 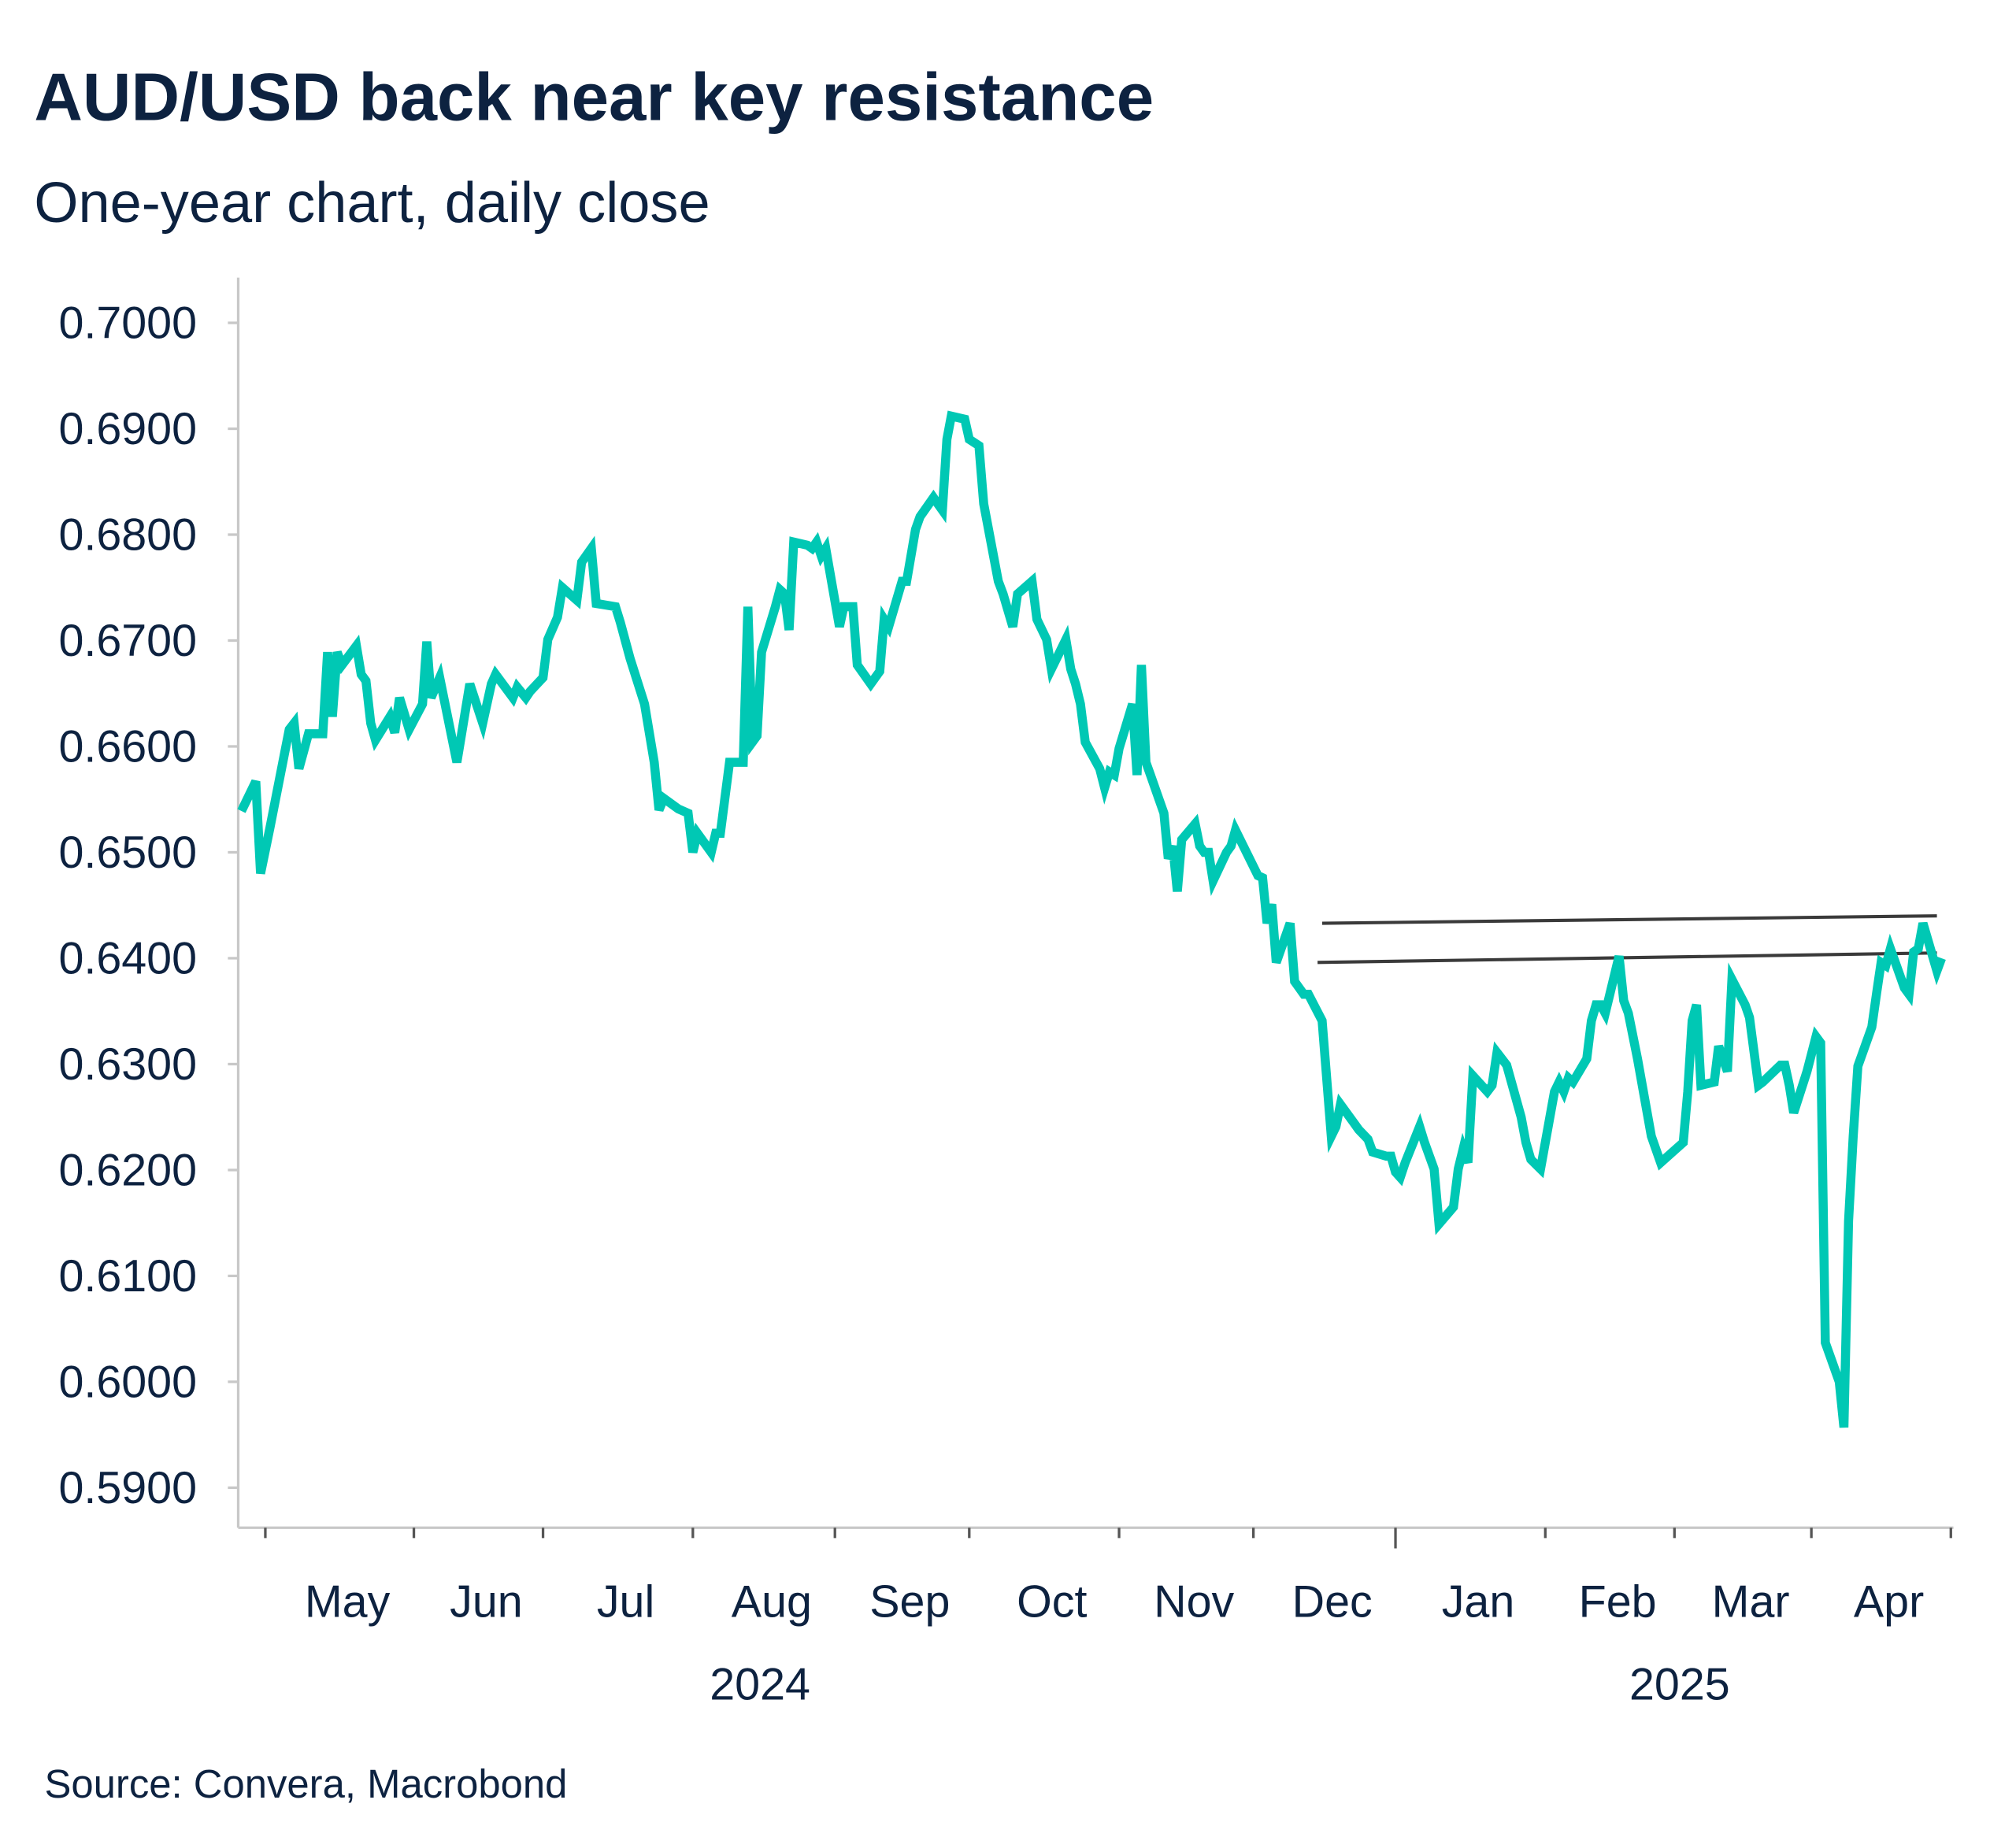 I want to click on resistance-lines, so click(x=1627, y=939).